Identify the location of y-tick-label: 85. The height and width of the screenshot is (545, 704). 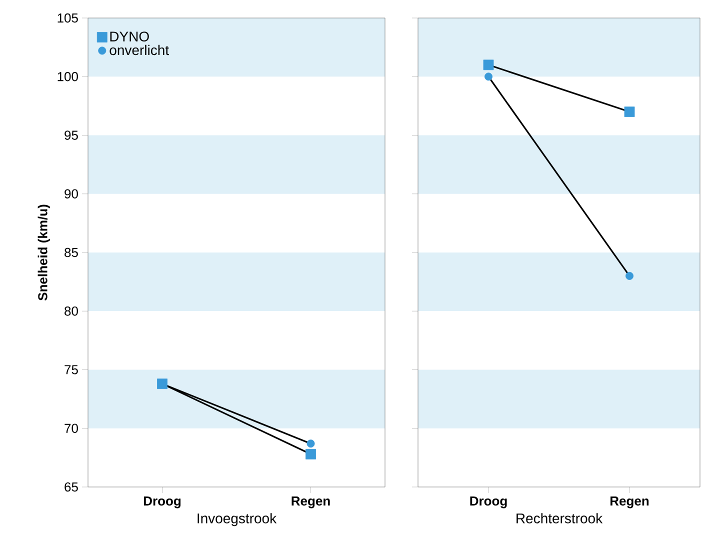
(71, 253).